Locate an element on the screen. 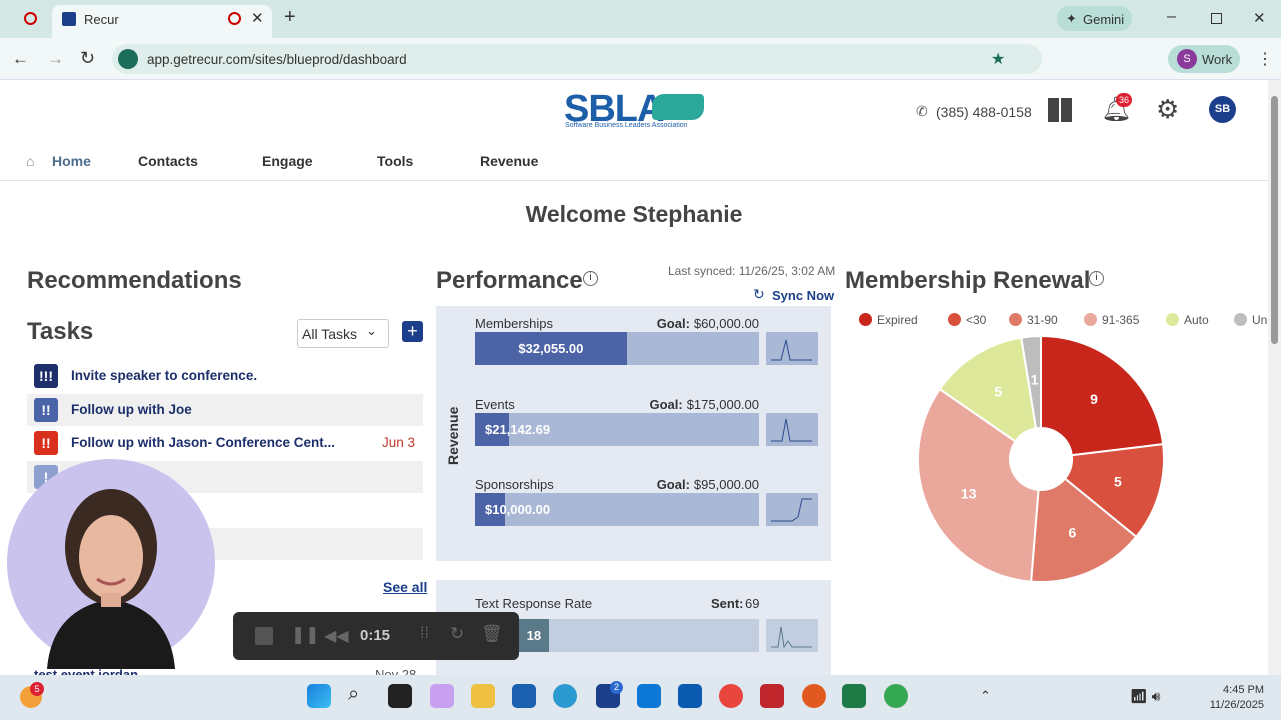 The height and width of the screenshot is (720, 1281). site-icon is located at coordinates (128, 59).